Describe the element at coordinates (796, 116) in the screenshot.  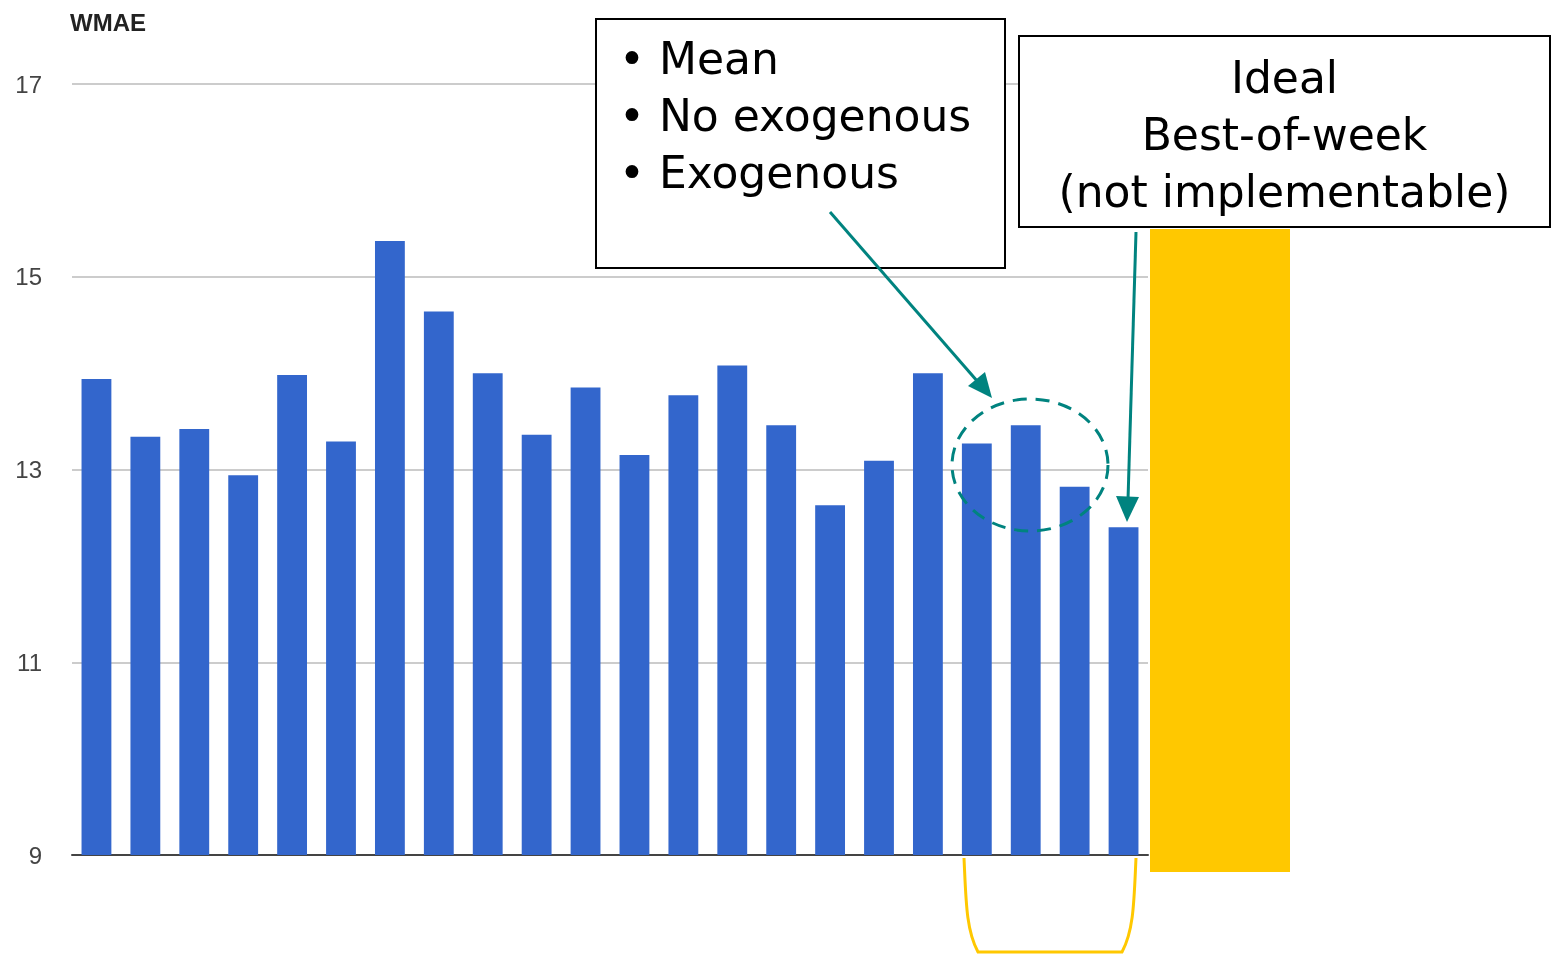
I see `annotation: • Mean • No exogenous • Exogenous` at that location.